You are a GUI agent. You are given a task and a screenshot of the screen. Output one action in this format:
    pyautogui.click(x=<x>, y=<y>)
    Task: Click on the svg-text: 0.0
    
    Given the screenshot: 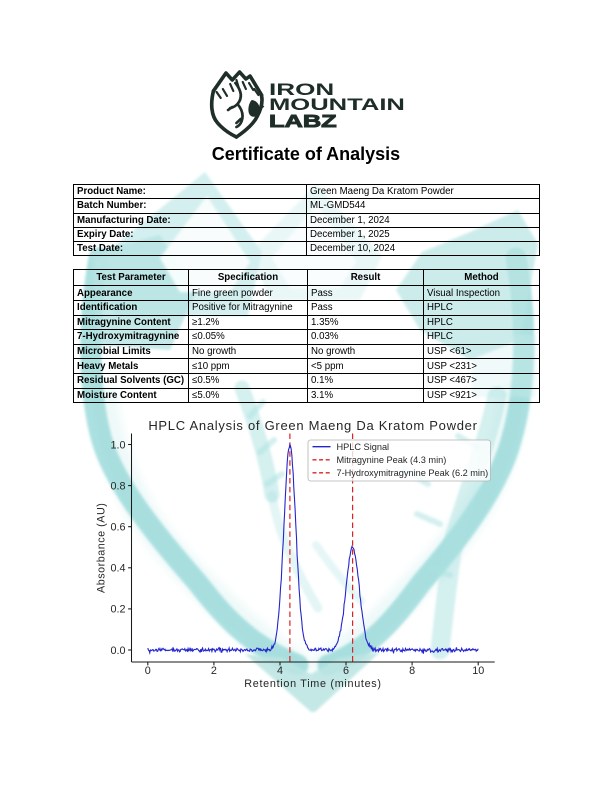 What is the action you would take?
    pyautogui.click(x=117, y=651)
    